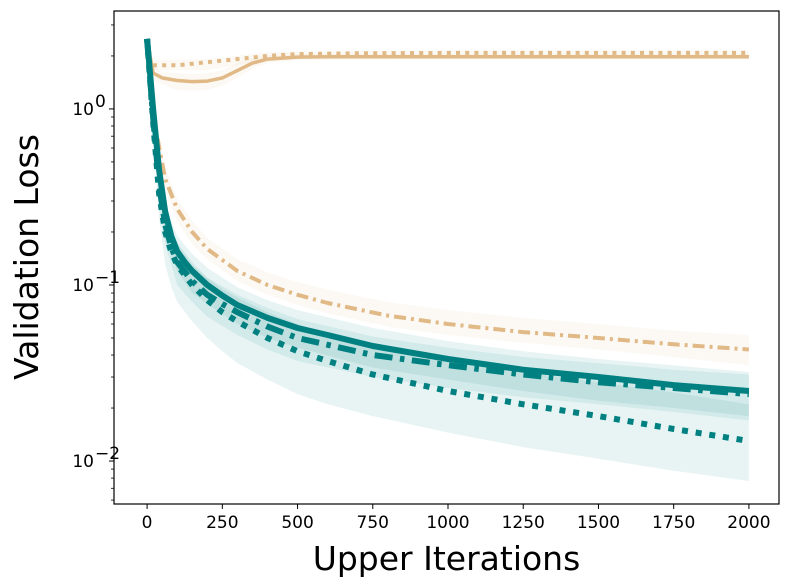 The height and width of the screenshot is (588, 789). What do you see at coordinates (100, 102) in the screenshot?
I see `y-tick-exponent: 0` at bounding box center [100, 102].